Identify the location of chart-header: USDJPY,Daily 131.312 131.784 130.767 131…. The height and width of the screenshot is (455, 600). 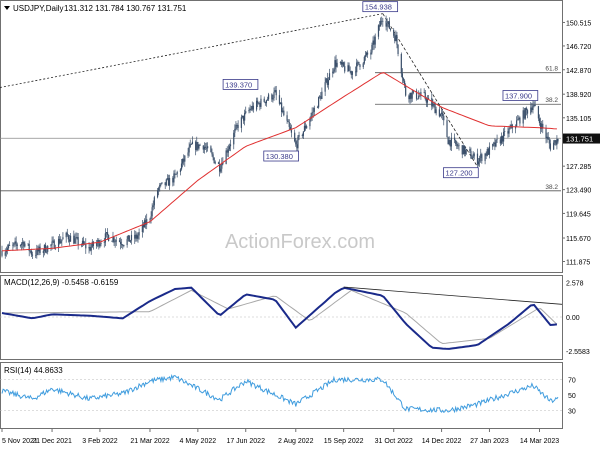
(95, 8).